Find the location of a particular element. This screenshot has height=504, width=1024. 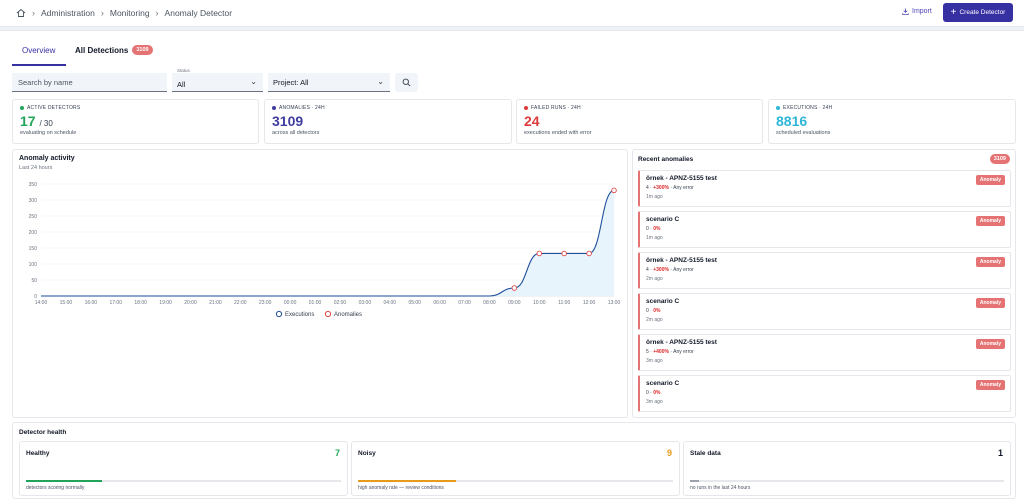

chart-subtitle: Last 24 hours is located at coordinates (36, 168).